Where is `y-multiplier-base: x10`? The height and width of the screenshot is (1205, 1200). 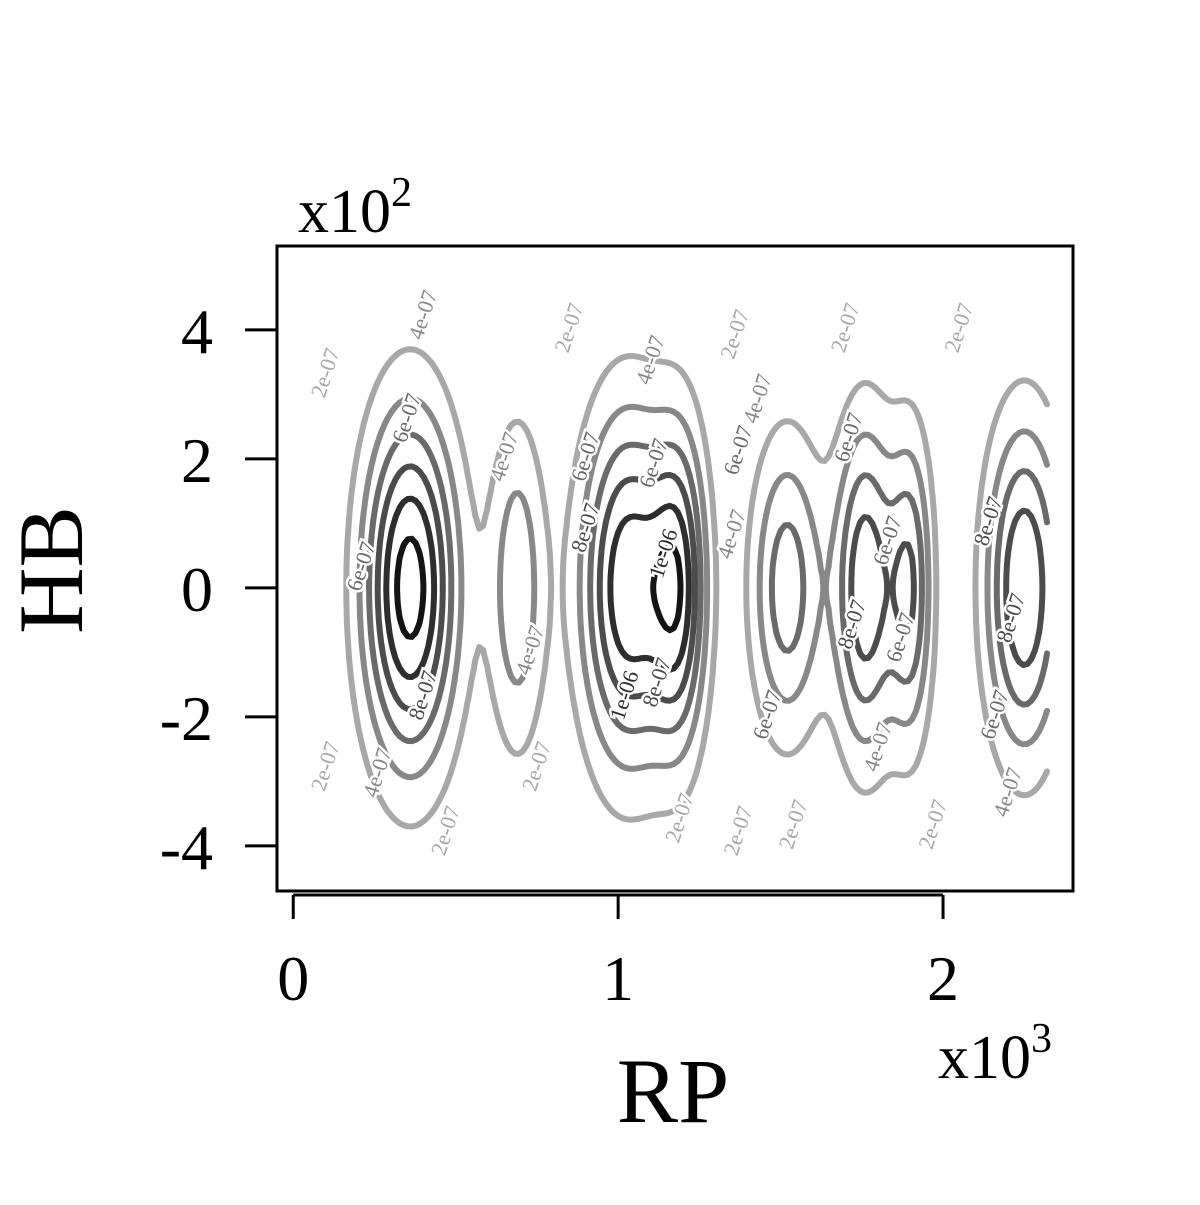
y-multiplier-base: x10 is located at coordinates (344, 212).